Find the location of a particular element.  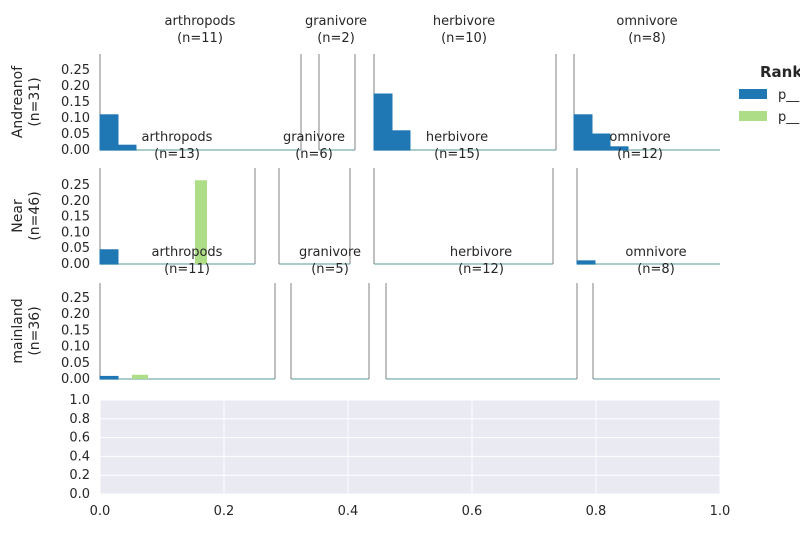

bottom-axes-background is located at coordinates (410, 447).